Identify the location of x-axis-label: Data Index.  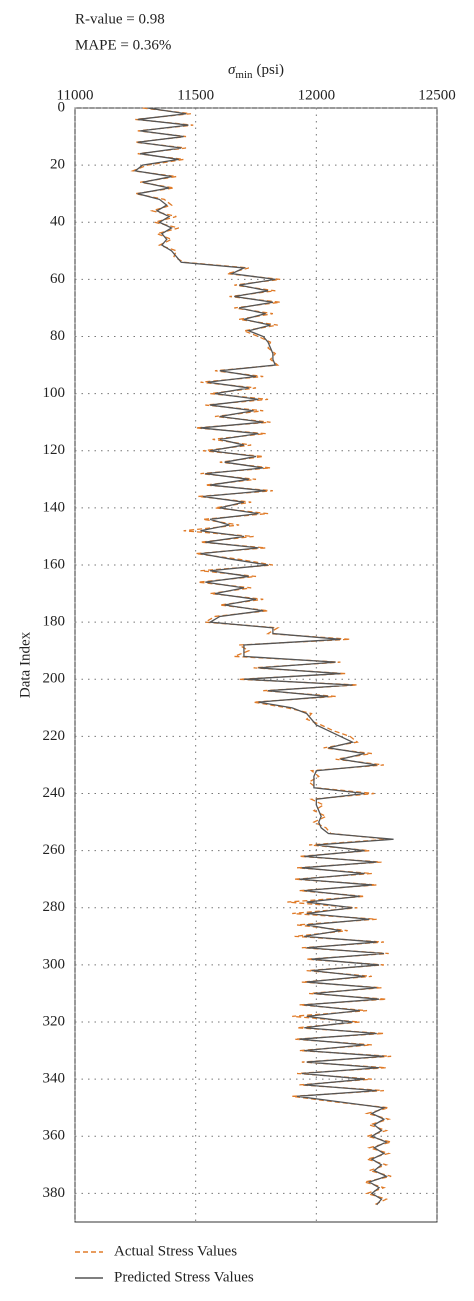
(25, 664).